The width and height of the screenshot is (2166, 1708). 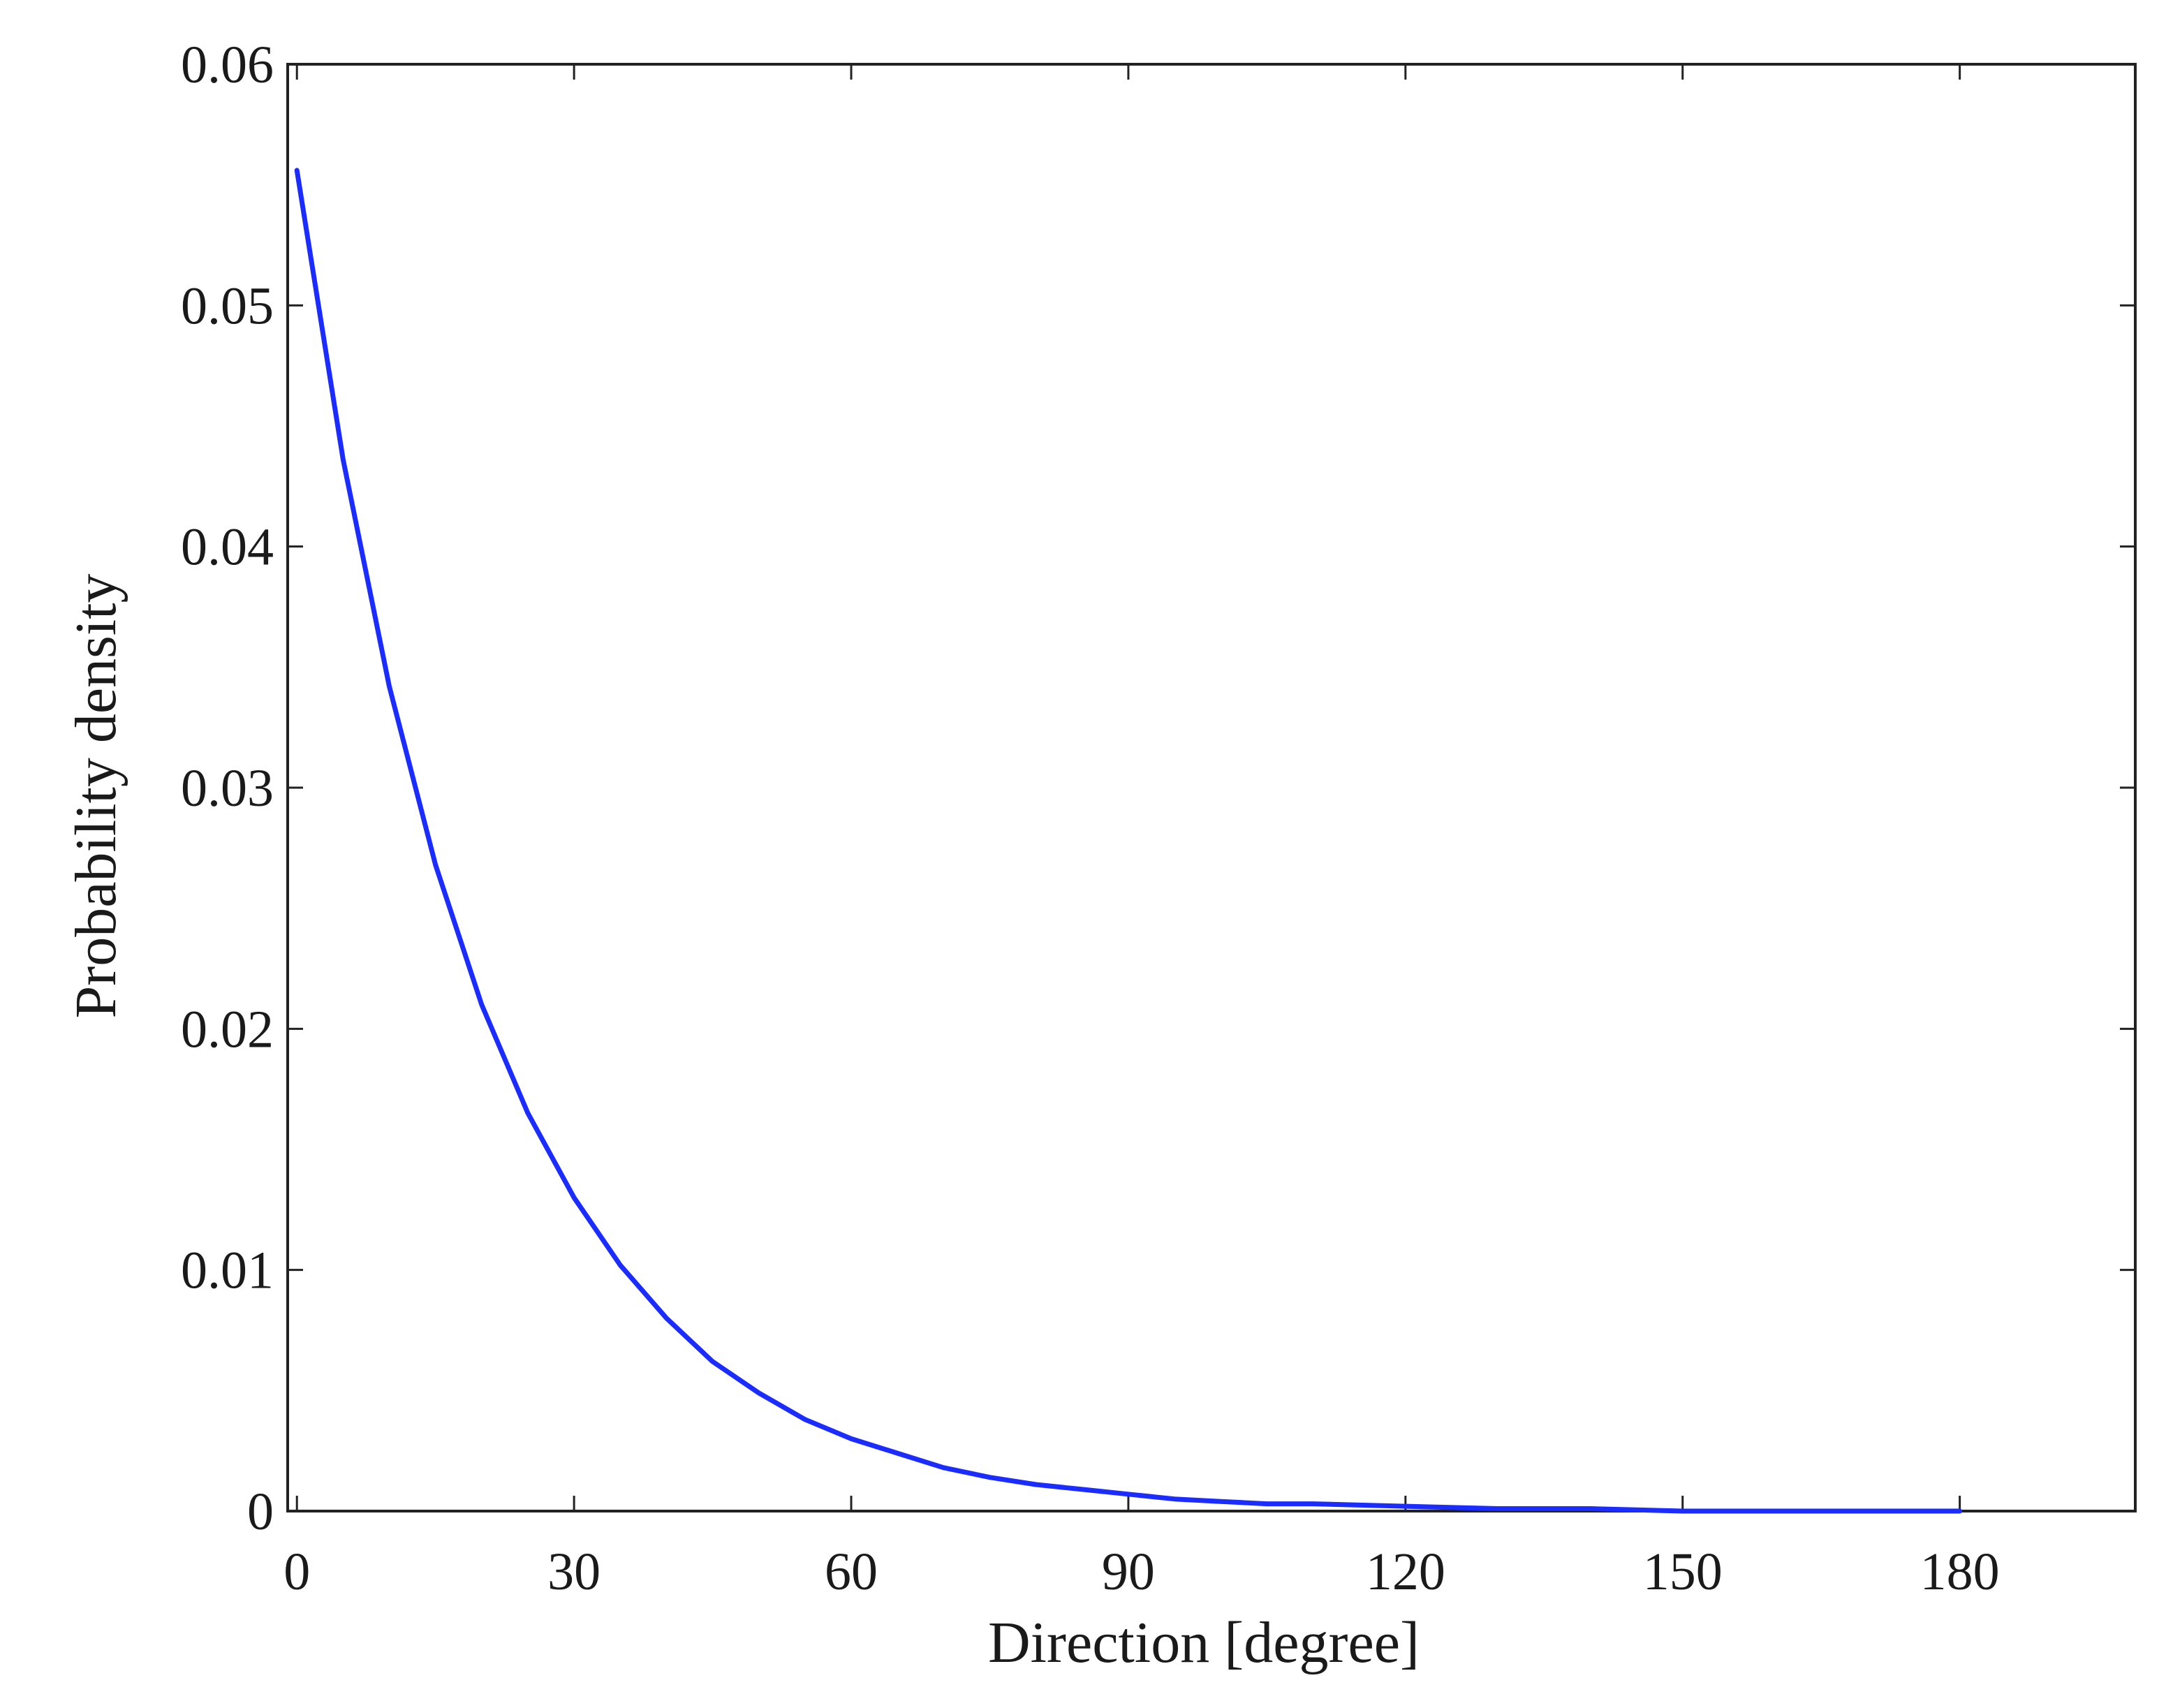 What do you see at coordinates (228, 1271) in the screenshot?
I see `y-tick-label: 0.01` at bounding box center [228, 1271].